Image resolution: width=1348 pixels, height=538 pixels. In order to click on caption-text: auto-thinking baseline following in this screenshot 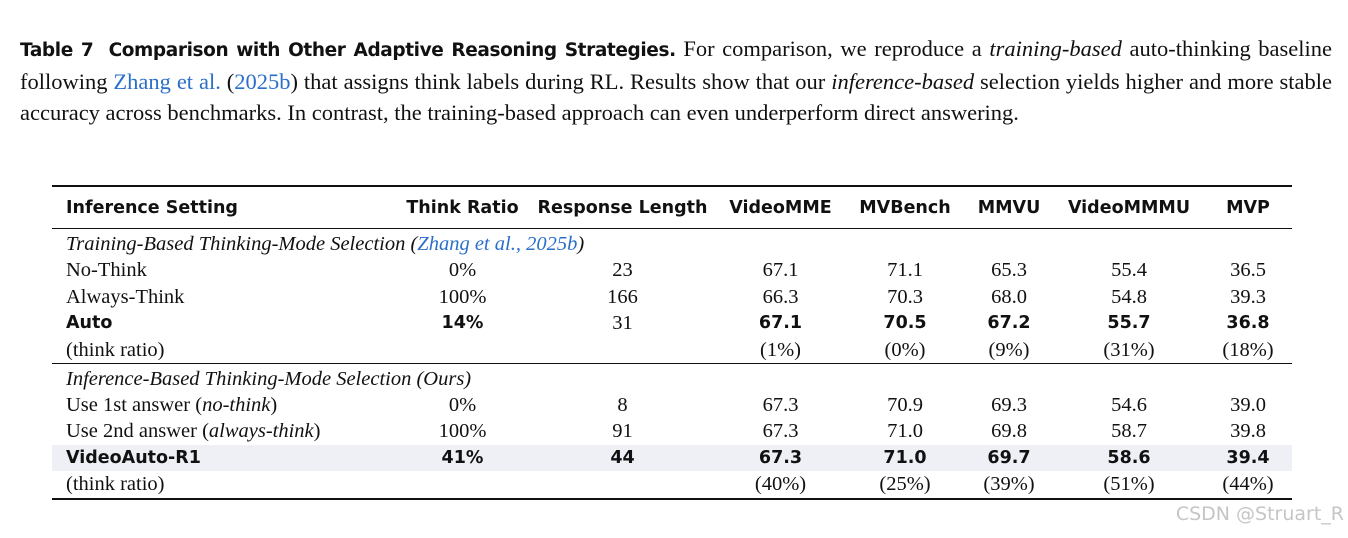, I will do `click(676, 65)`.